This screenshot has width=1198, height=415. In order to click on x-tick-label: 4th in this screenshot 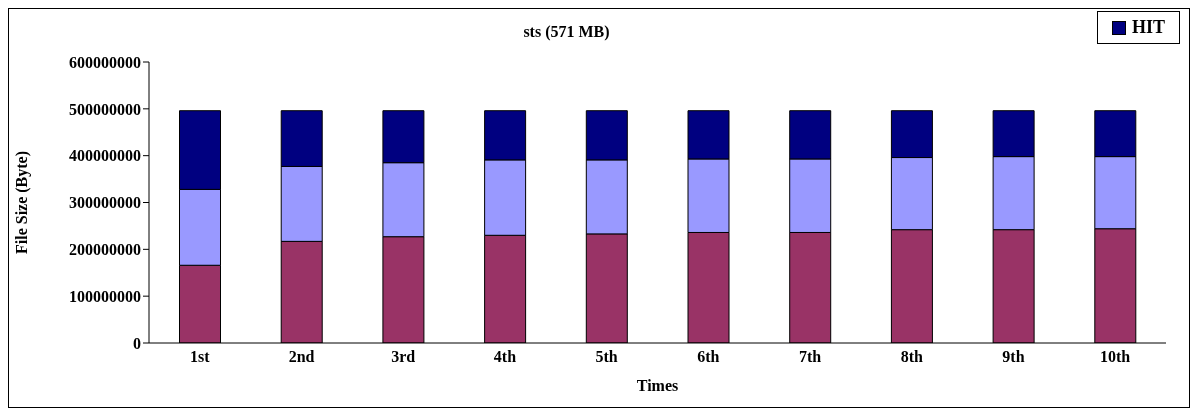, I will do `click(505, 357)`.